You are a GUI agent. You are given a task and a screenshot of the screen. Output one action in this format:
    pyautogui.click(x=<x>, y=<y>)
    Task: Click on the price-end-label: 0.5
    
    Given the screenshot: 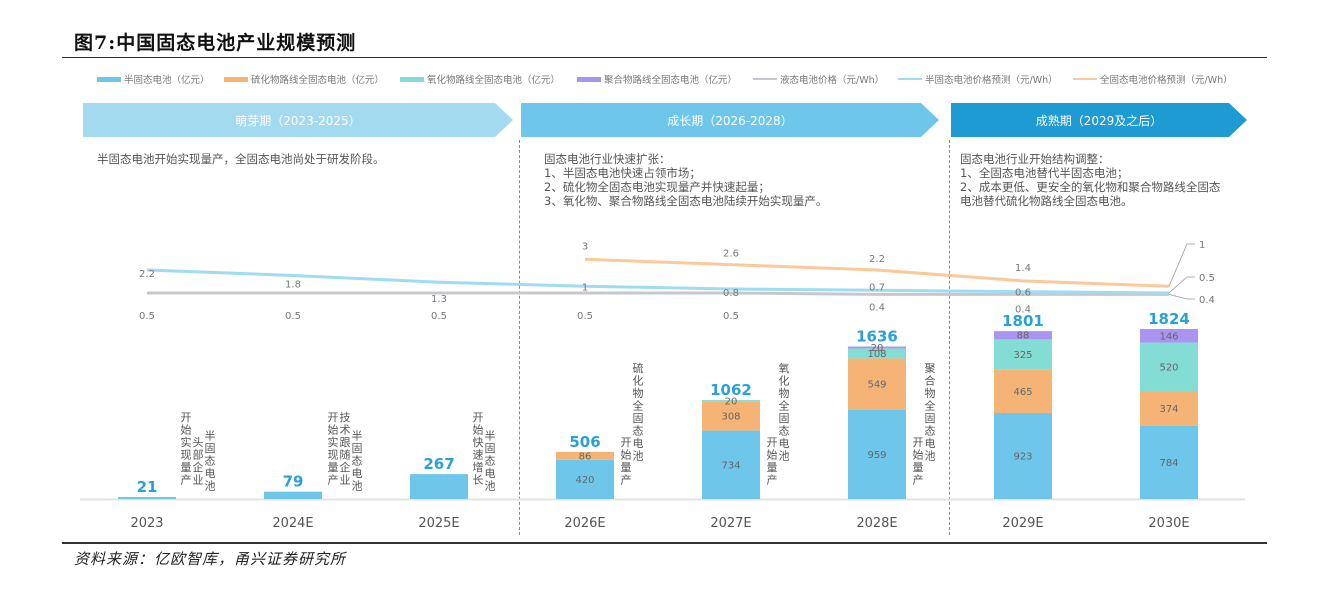 What is the action you would take?
    pyautogui.click(x=1207, y=278)
    